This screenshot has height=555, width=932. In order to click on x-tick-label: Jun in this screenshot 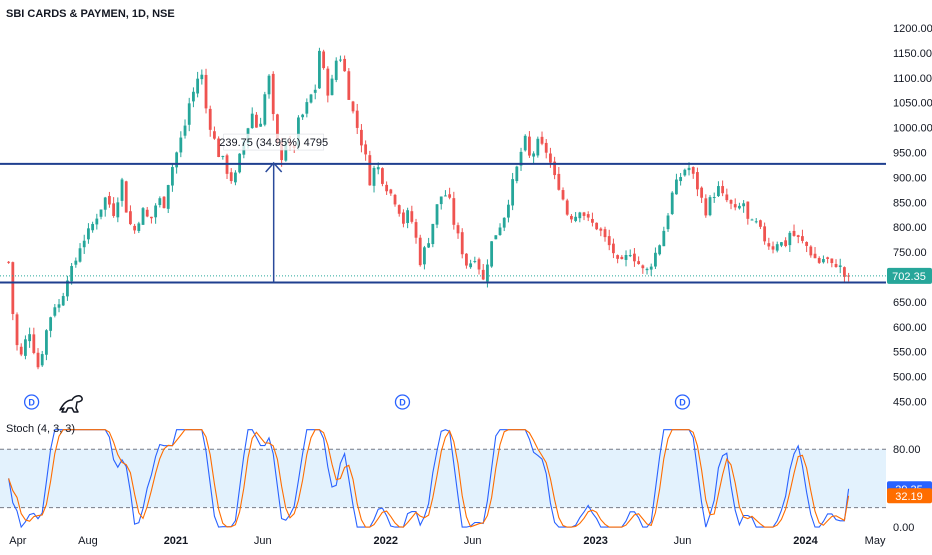, I will do `click(263, 541)`.